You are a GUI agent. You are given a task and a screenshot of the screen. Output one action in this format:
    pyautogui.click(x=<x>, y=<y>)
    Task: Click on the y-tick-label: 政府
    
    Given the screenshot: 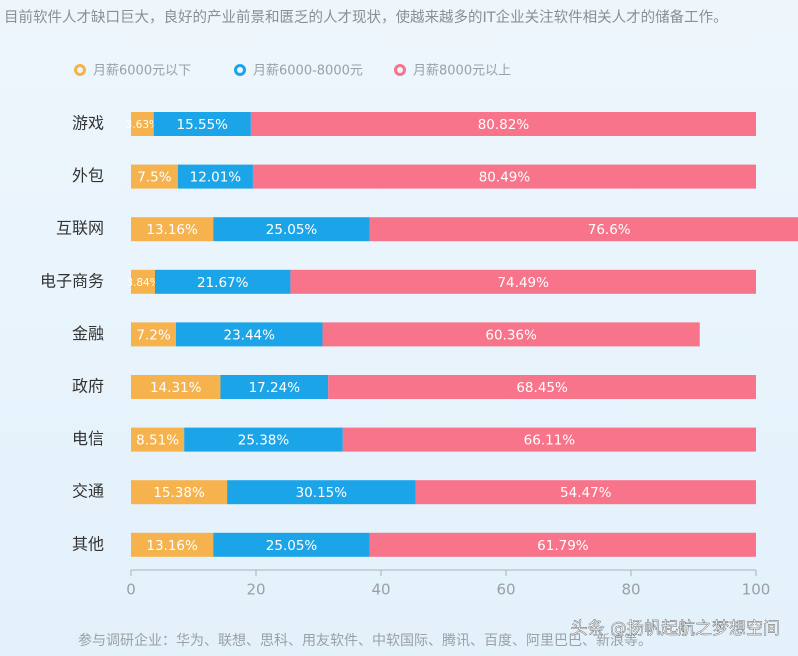 What is the action you would take?
    pyautogui.click(x=88, y=386)
    